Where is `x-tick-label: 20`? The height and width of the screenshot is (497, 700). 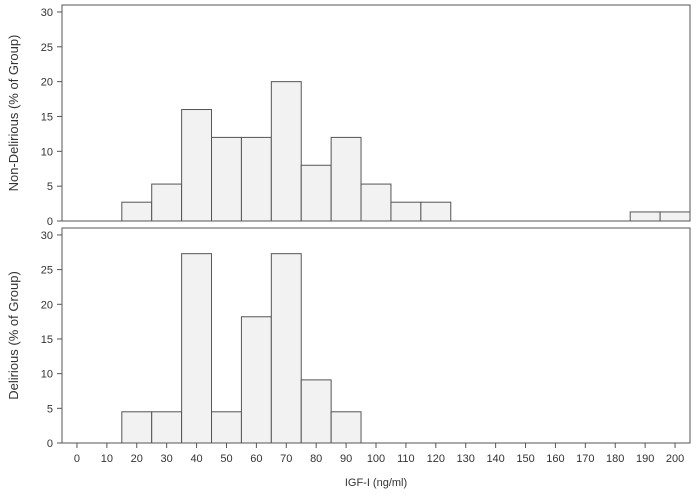
x-tick-label: 20 is located at coordinates (137, 459).